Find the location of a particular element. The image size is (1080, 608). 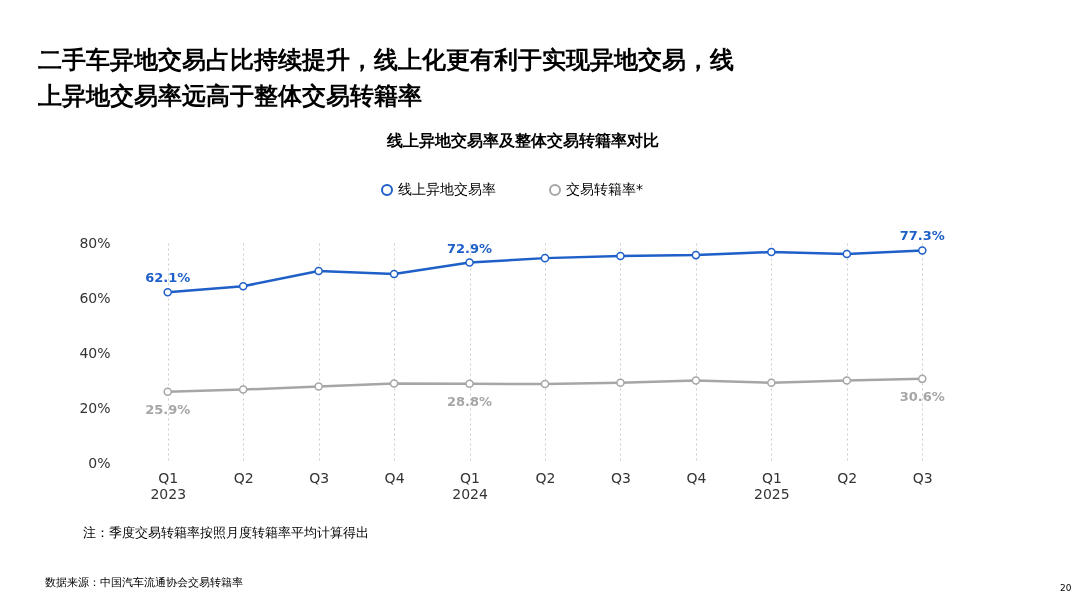

legend-label: 线上异地交易率 is located at coordinates (447, 189).